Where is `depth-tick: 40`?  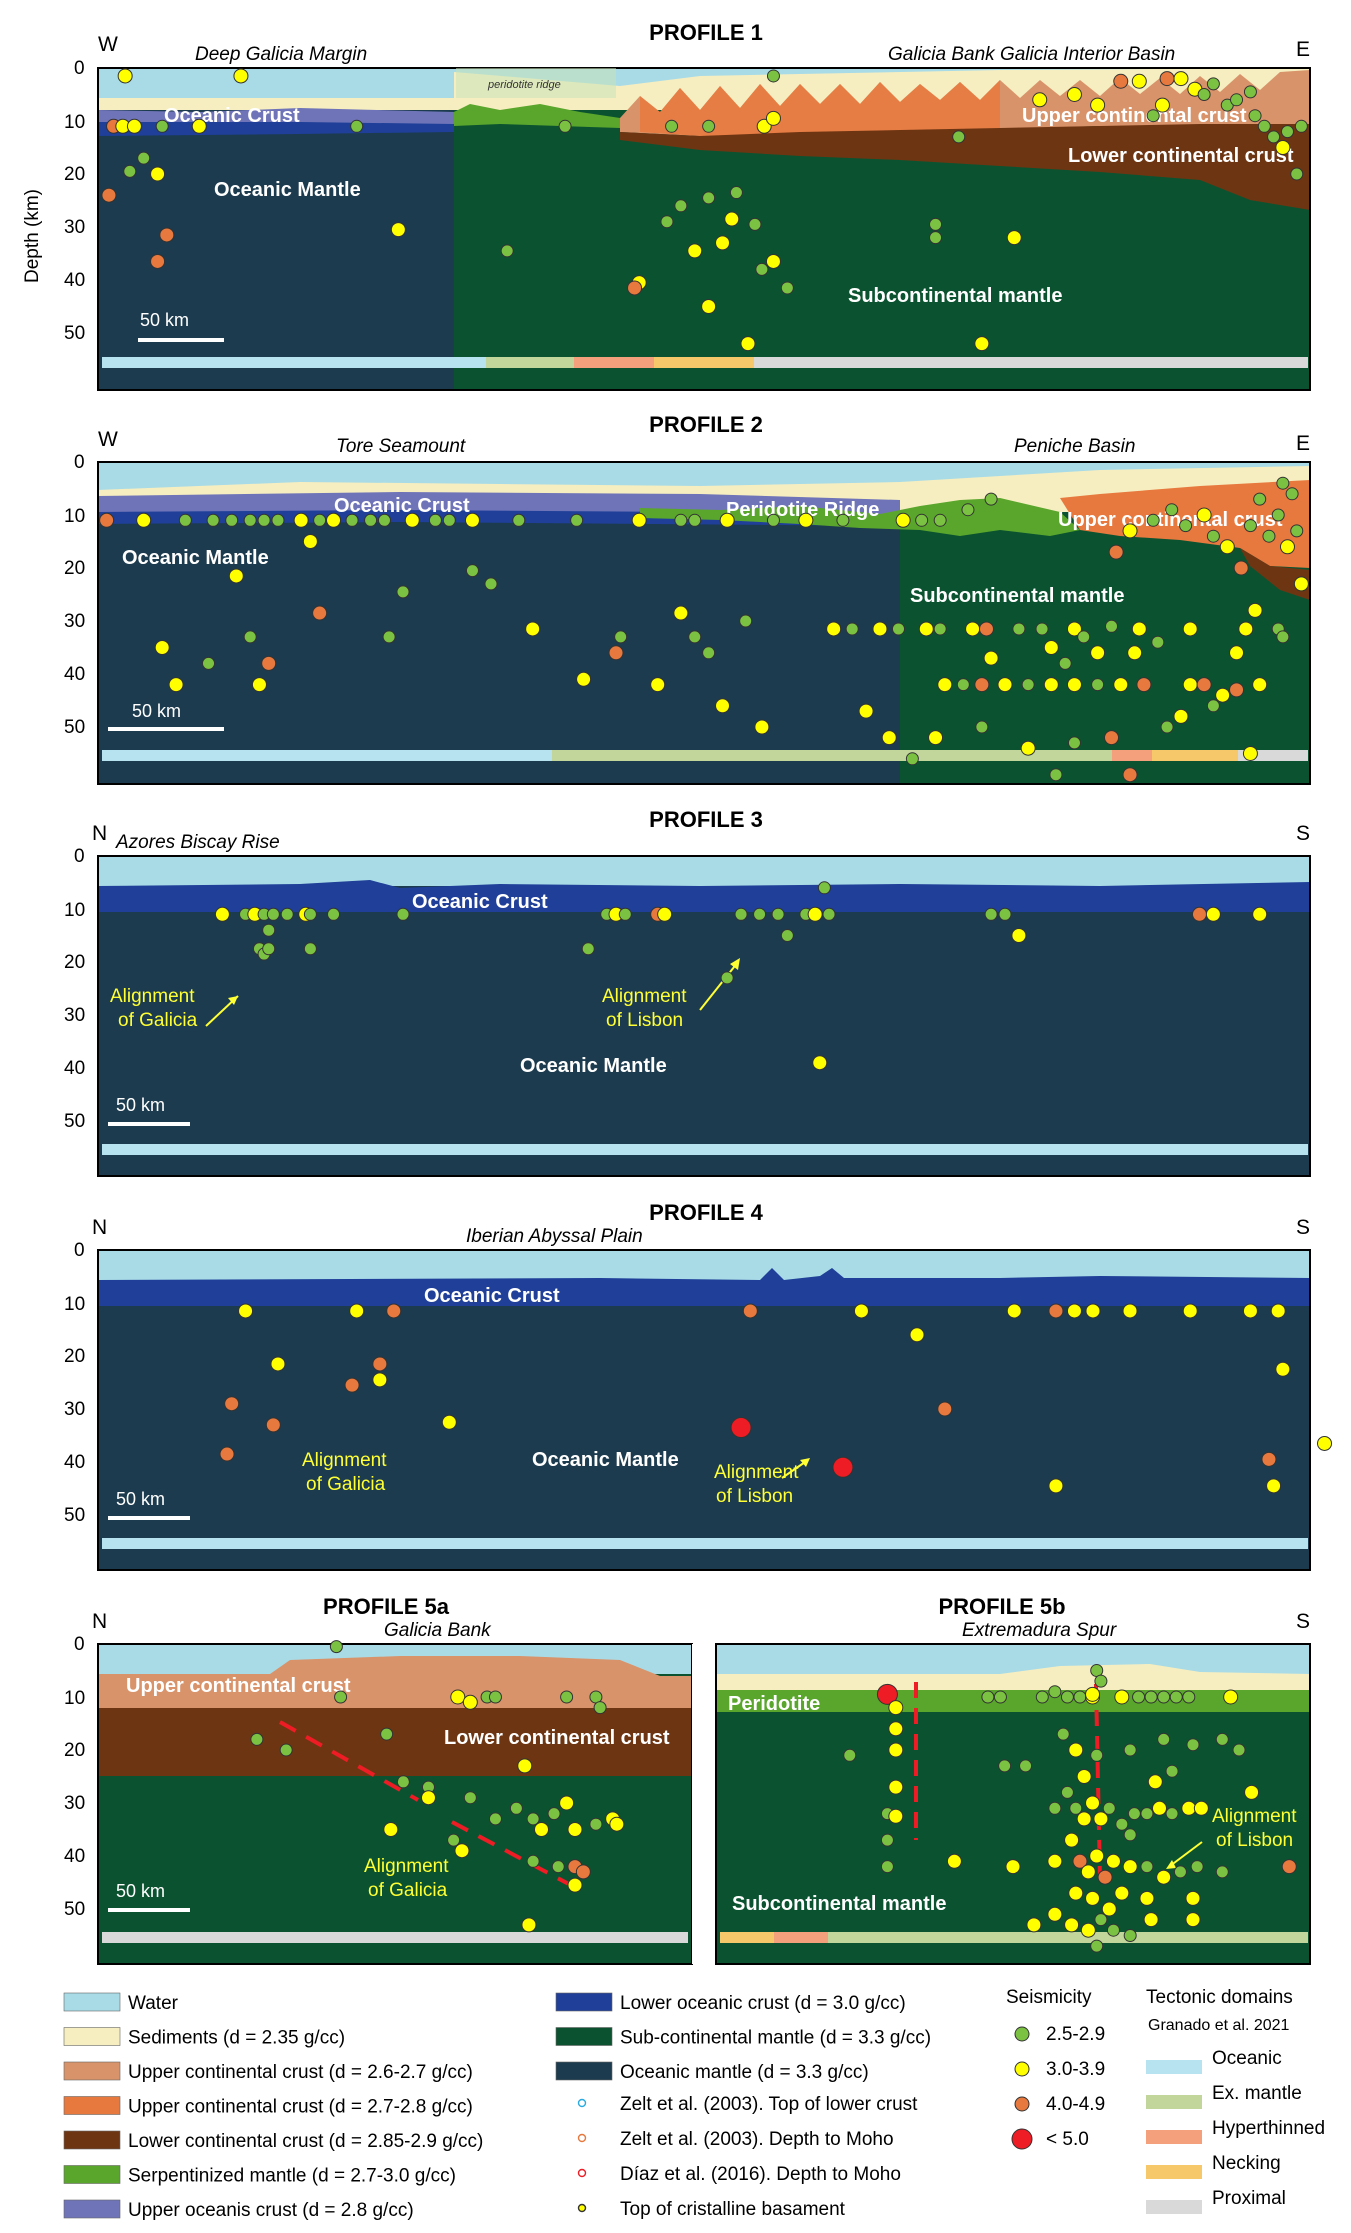 depth-tick: 40 is located at coordinates (74, 1068).